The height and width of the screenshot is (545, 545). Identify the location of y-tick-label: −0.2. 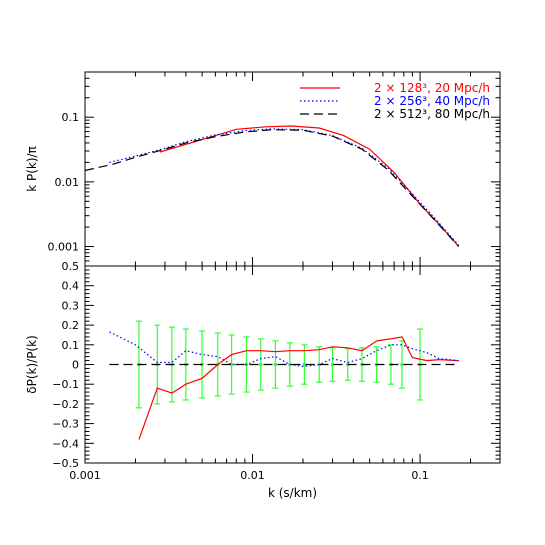
(65, 404).